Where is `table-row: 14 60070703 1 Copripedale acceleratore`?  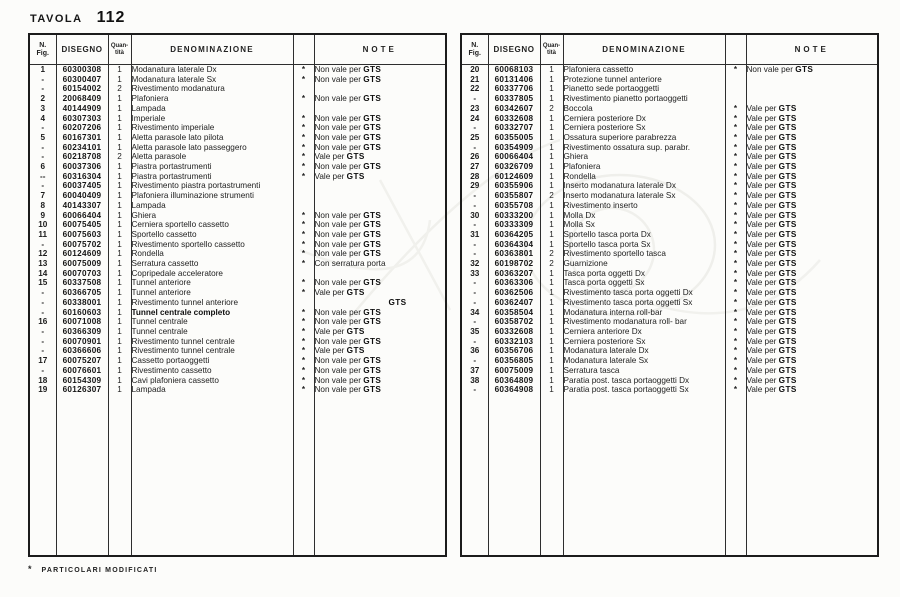 table-row: 14 60070703 1 Copripedale acceleratore is located at coordinates (237, 273).